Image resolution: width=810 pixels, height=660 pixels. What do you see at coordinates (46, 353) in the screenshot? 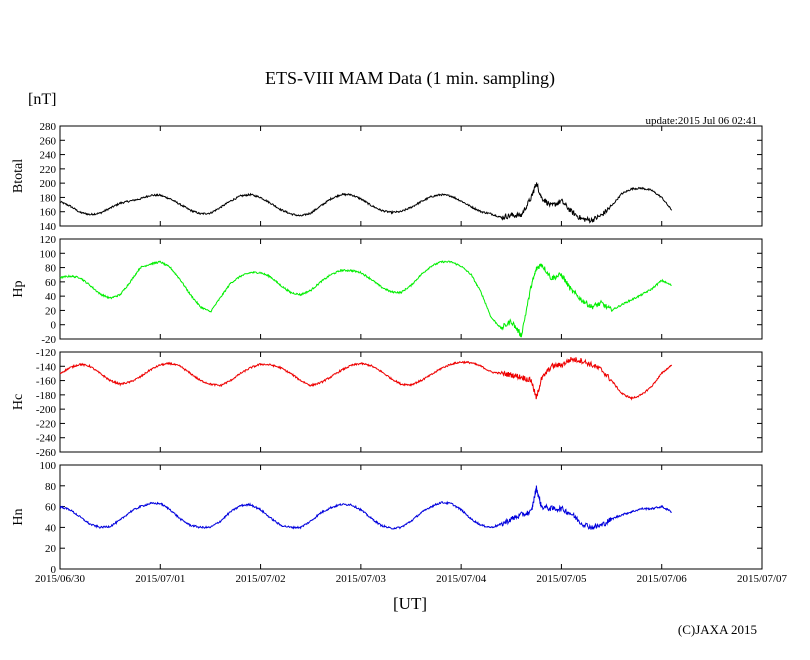
I see `y-tick-label: -120` at bounding box center [46, 353].